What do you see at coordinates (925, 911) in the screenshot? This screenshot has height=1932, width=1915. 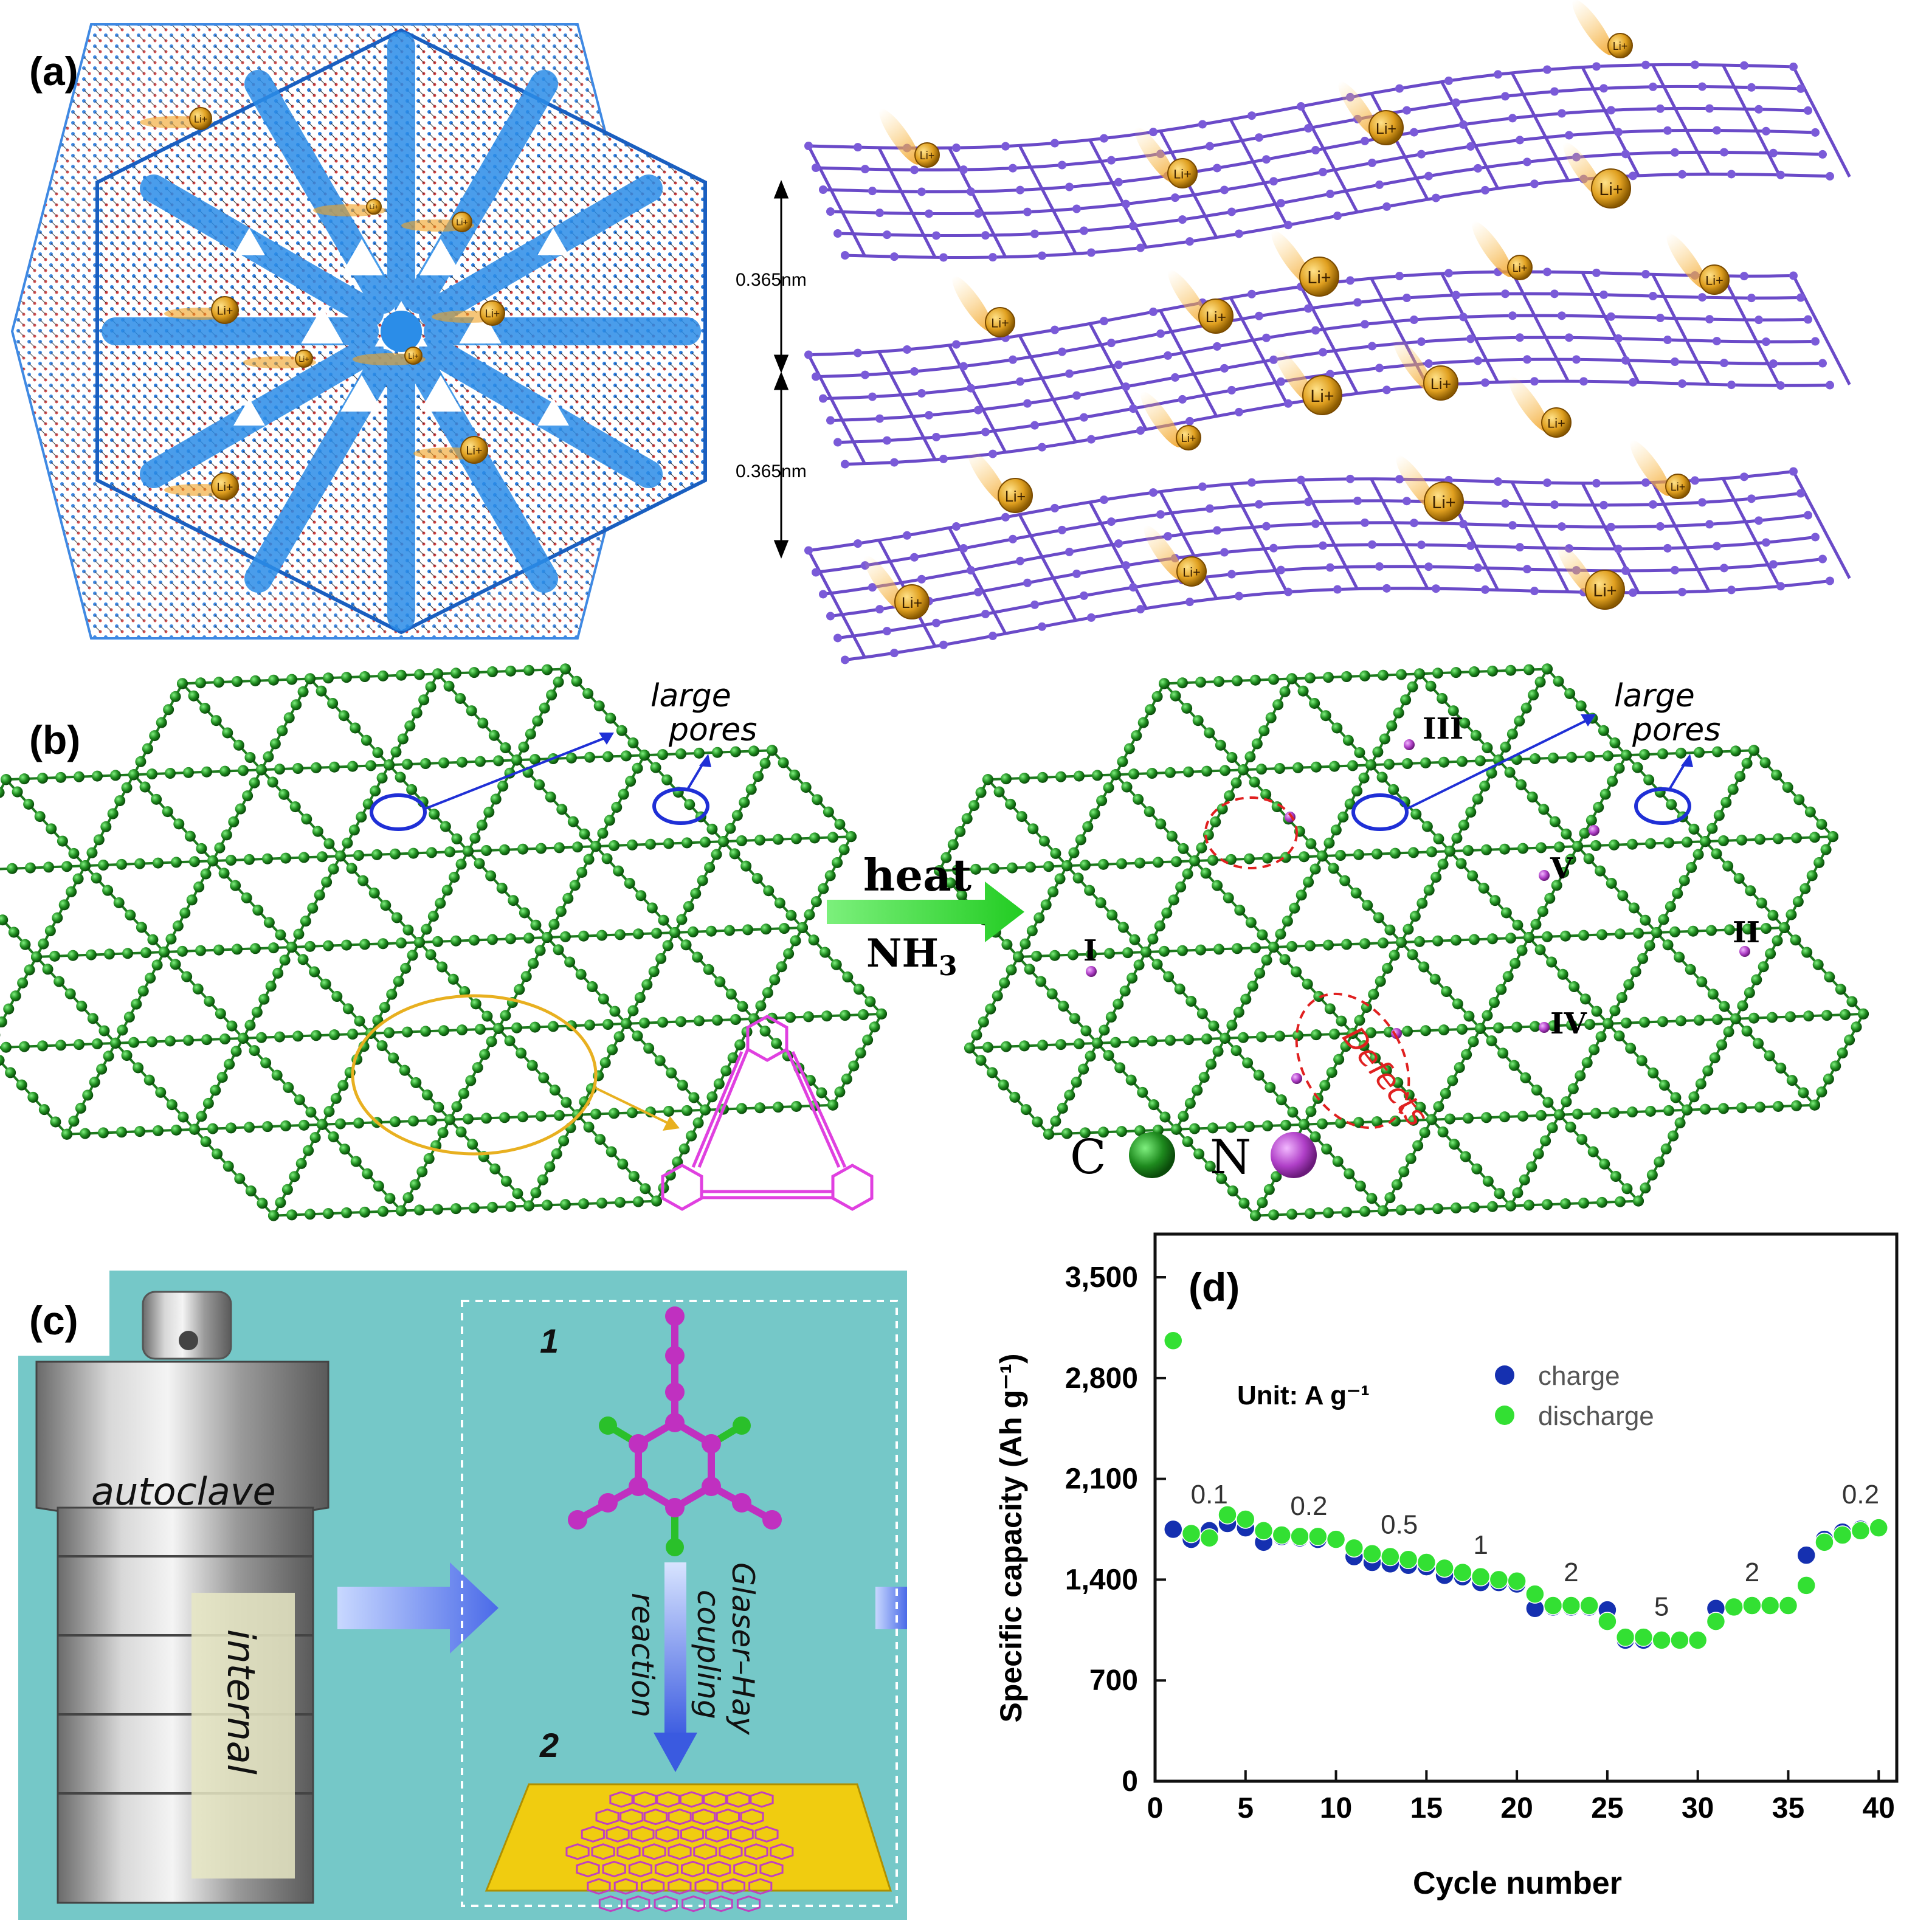 I see `heat-arrow` at bounding box center [925, 911].